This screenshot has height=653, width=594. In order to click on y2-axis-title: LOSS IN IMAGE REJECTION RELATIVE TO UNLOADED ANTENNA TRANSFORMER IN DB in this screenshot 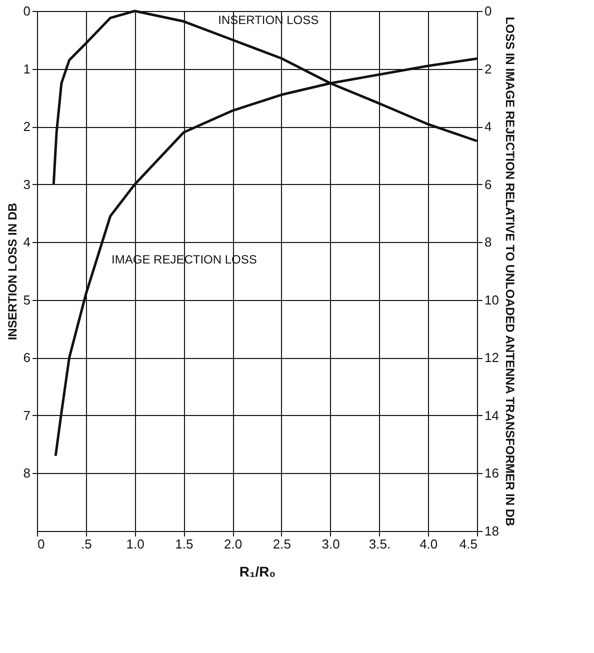, I will do `click(509, 271)`.